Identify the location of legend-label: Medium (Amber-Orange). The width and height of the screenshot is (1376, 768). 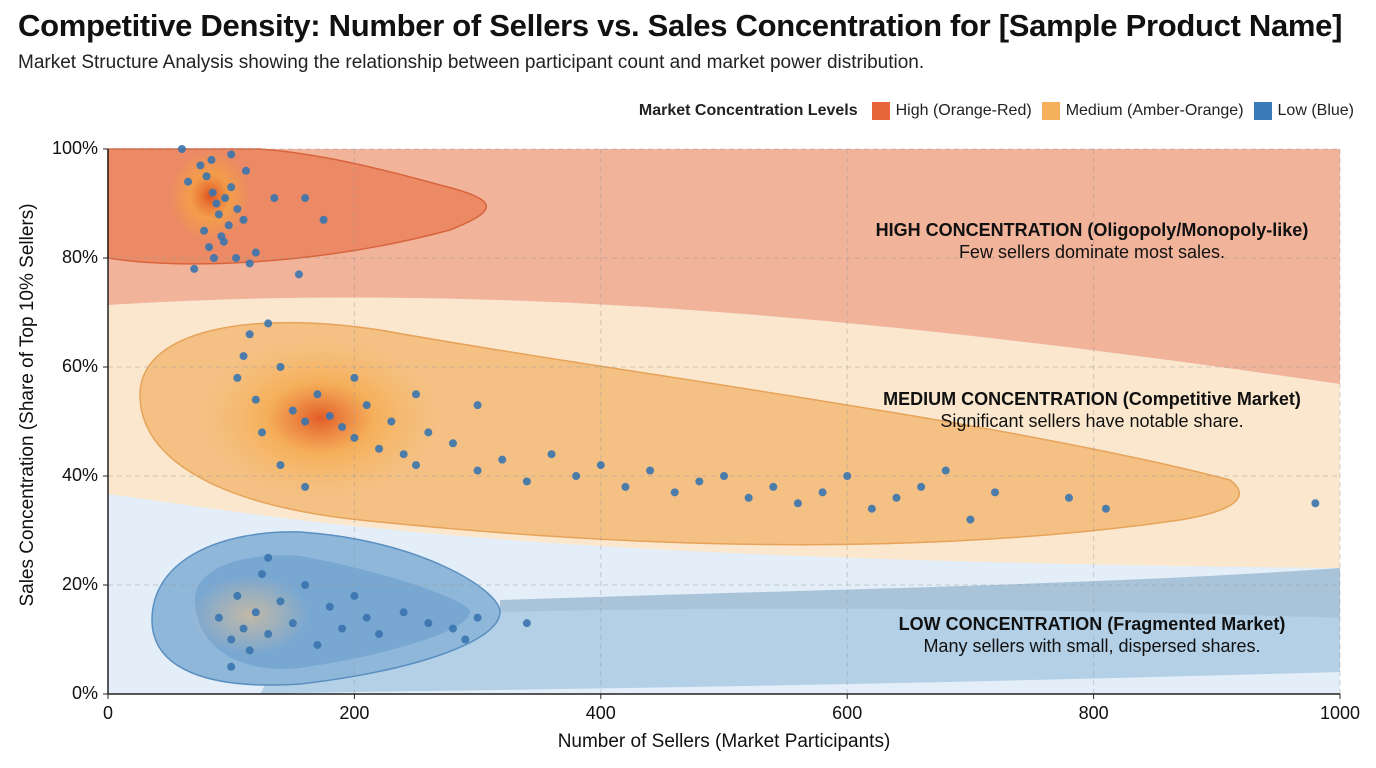
(1154, 110).